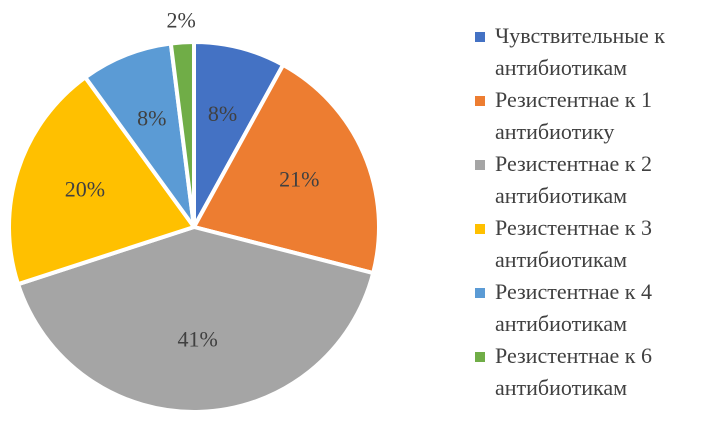 The width and height of the screenshot is (724, 421). What do you see at coordinates (197, 339) in the screenshot?
I see `data-label: 41%` at bounding box center [197, 339].